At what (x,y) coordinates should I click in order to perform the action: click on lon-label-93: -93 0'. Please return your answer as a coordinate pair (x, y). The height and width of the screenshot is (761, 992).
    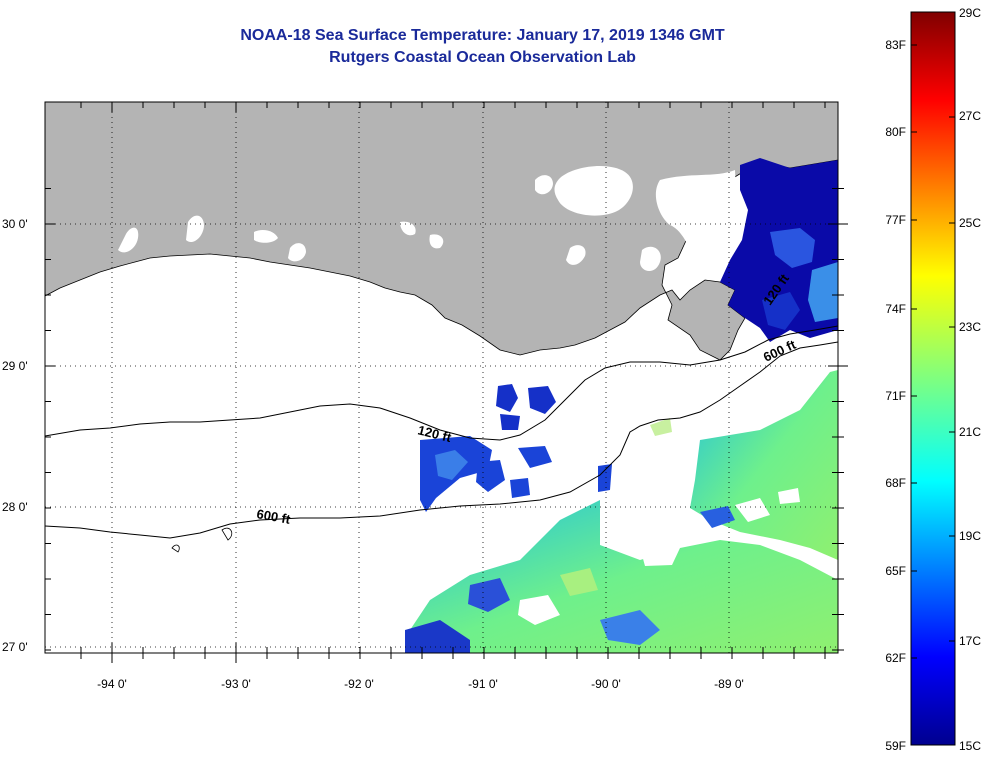
    Looking at the image, I should click on (236, 684).